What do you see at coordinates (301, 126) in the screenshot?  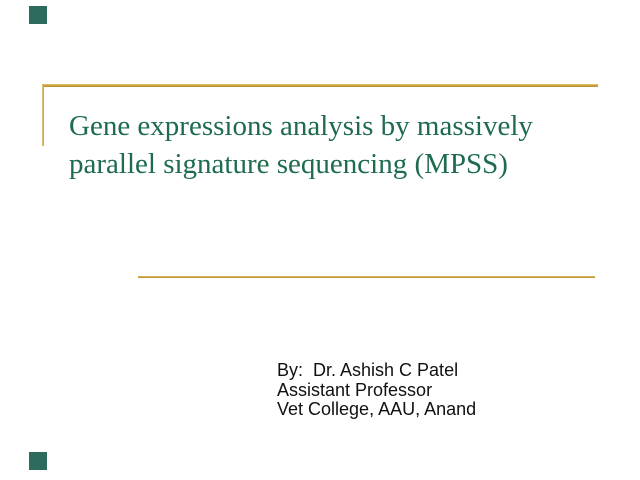 I see `slide-title-line-1: Gene expressions analysis by massively` at bounding box center [301, 126].